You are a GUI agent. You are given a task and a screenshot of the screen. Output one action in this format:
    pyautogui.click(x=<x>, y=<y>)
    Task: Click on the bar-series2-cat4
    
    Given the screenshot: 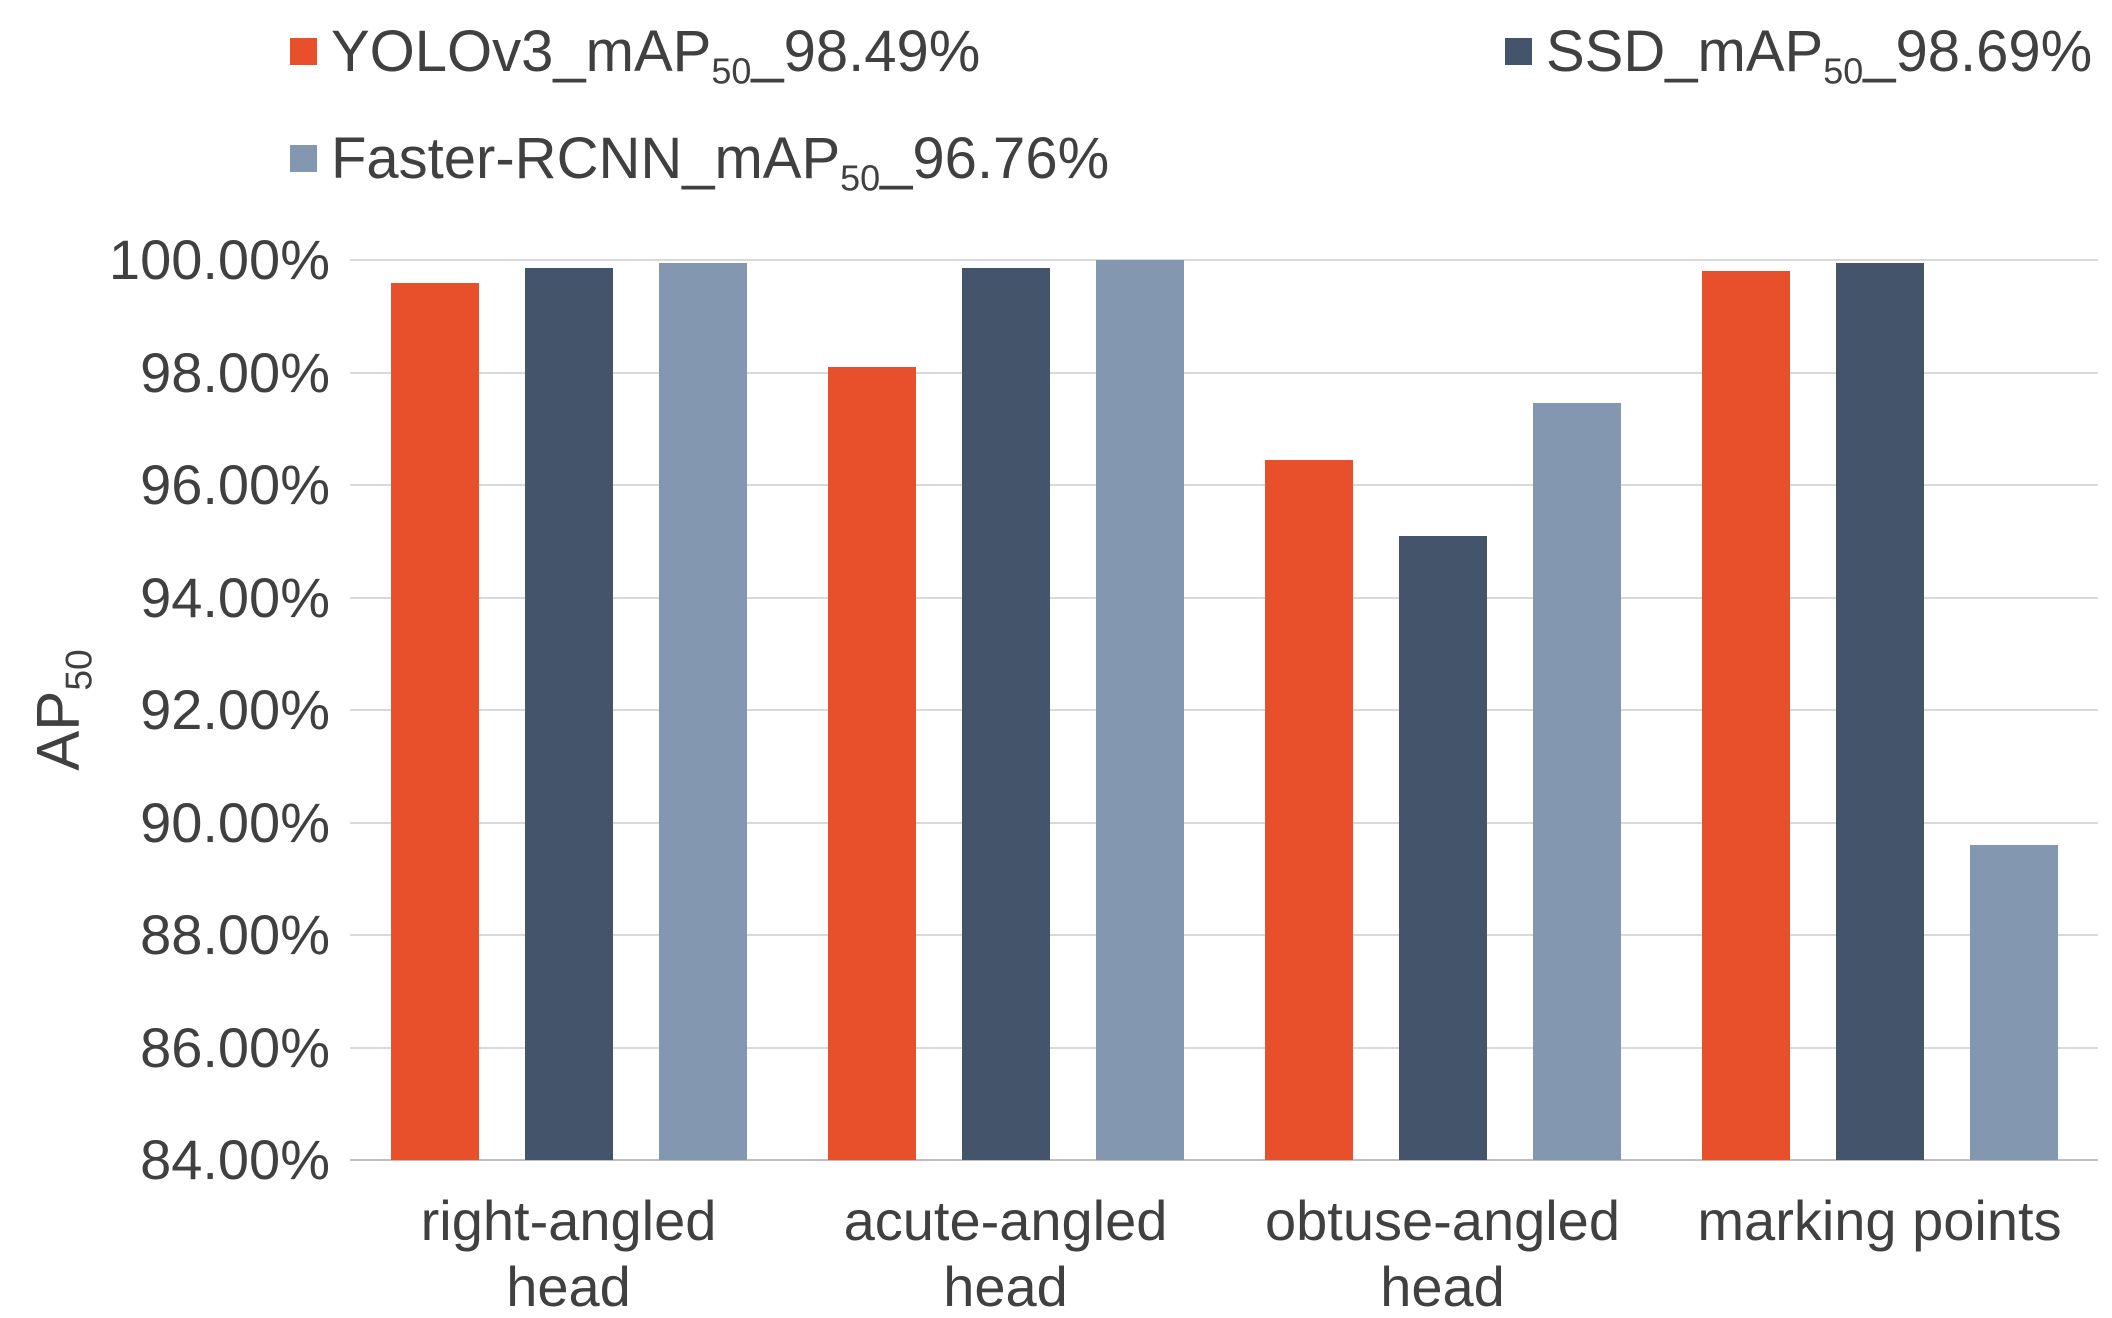 What is the action you would take?
    pyautogui.click(x=1879, y=711)
    